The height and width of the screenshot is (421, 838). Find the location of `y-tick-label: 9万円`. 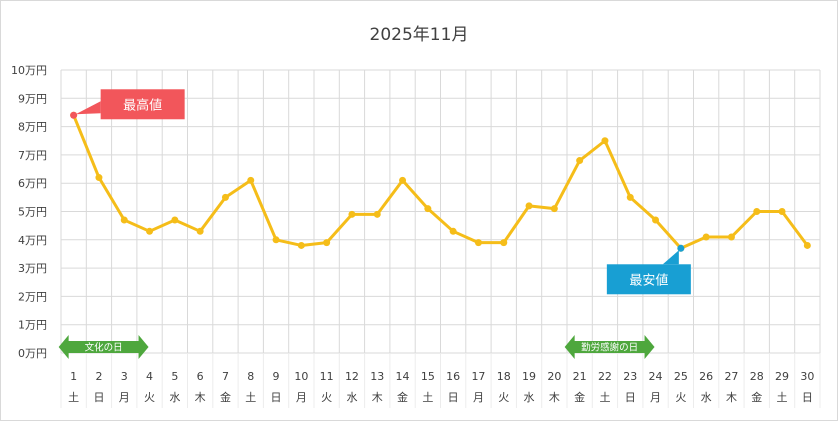

y-tick-label: 9万円 is located at coordinates (32, 98).